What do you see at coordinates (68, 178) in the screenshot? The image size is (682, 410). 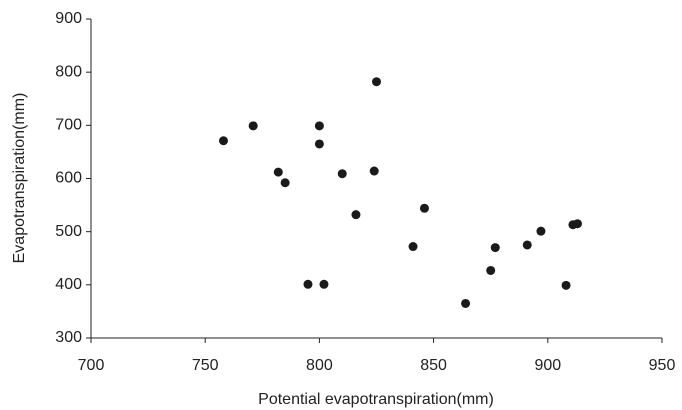 I see `y-tick-label: 600` at bounding box center [68, 178].